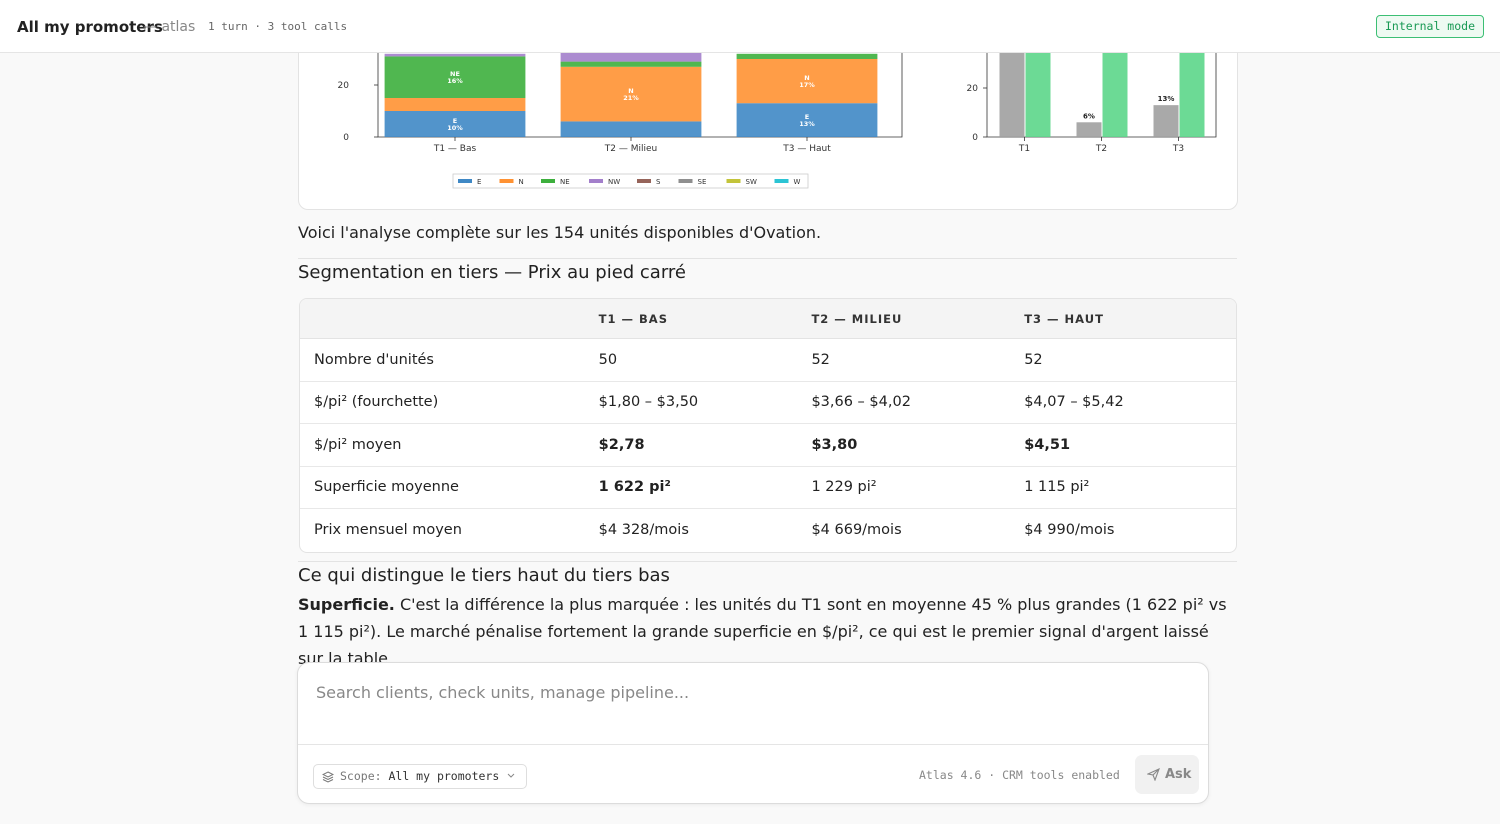  Describe the element at coordinates (1129, 319) in the screenshot. I see `header-cell: T3 — HAUT` at that location.